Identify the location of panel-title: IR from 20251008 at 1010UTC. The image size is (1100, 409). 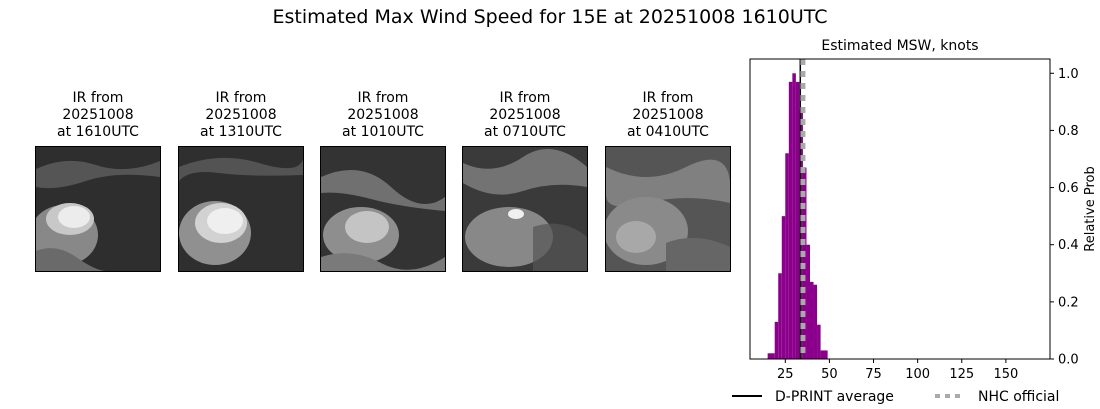
(383, 115).